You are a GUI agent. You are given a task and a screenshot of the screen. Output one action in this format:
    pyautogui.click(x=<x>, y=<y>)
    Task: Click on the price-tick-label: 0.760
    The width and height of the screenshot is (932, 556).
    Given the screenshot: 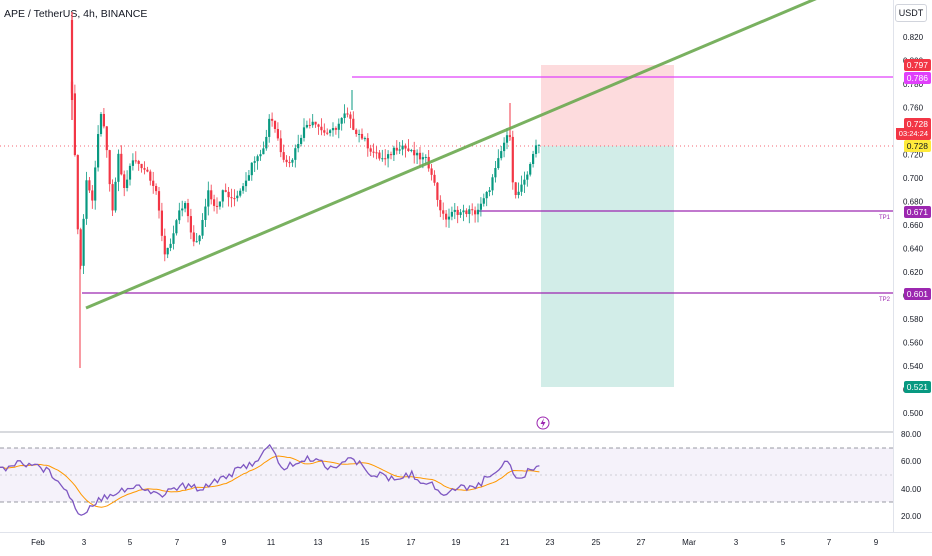 What is the action you would take?
    pyautogui.click(x=913, y=108)
    